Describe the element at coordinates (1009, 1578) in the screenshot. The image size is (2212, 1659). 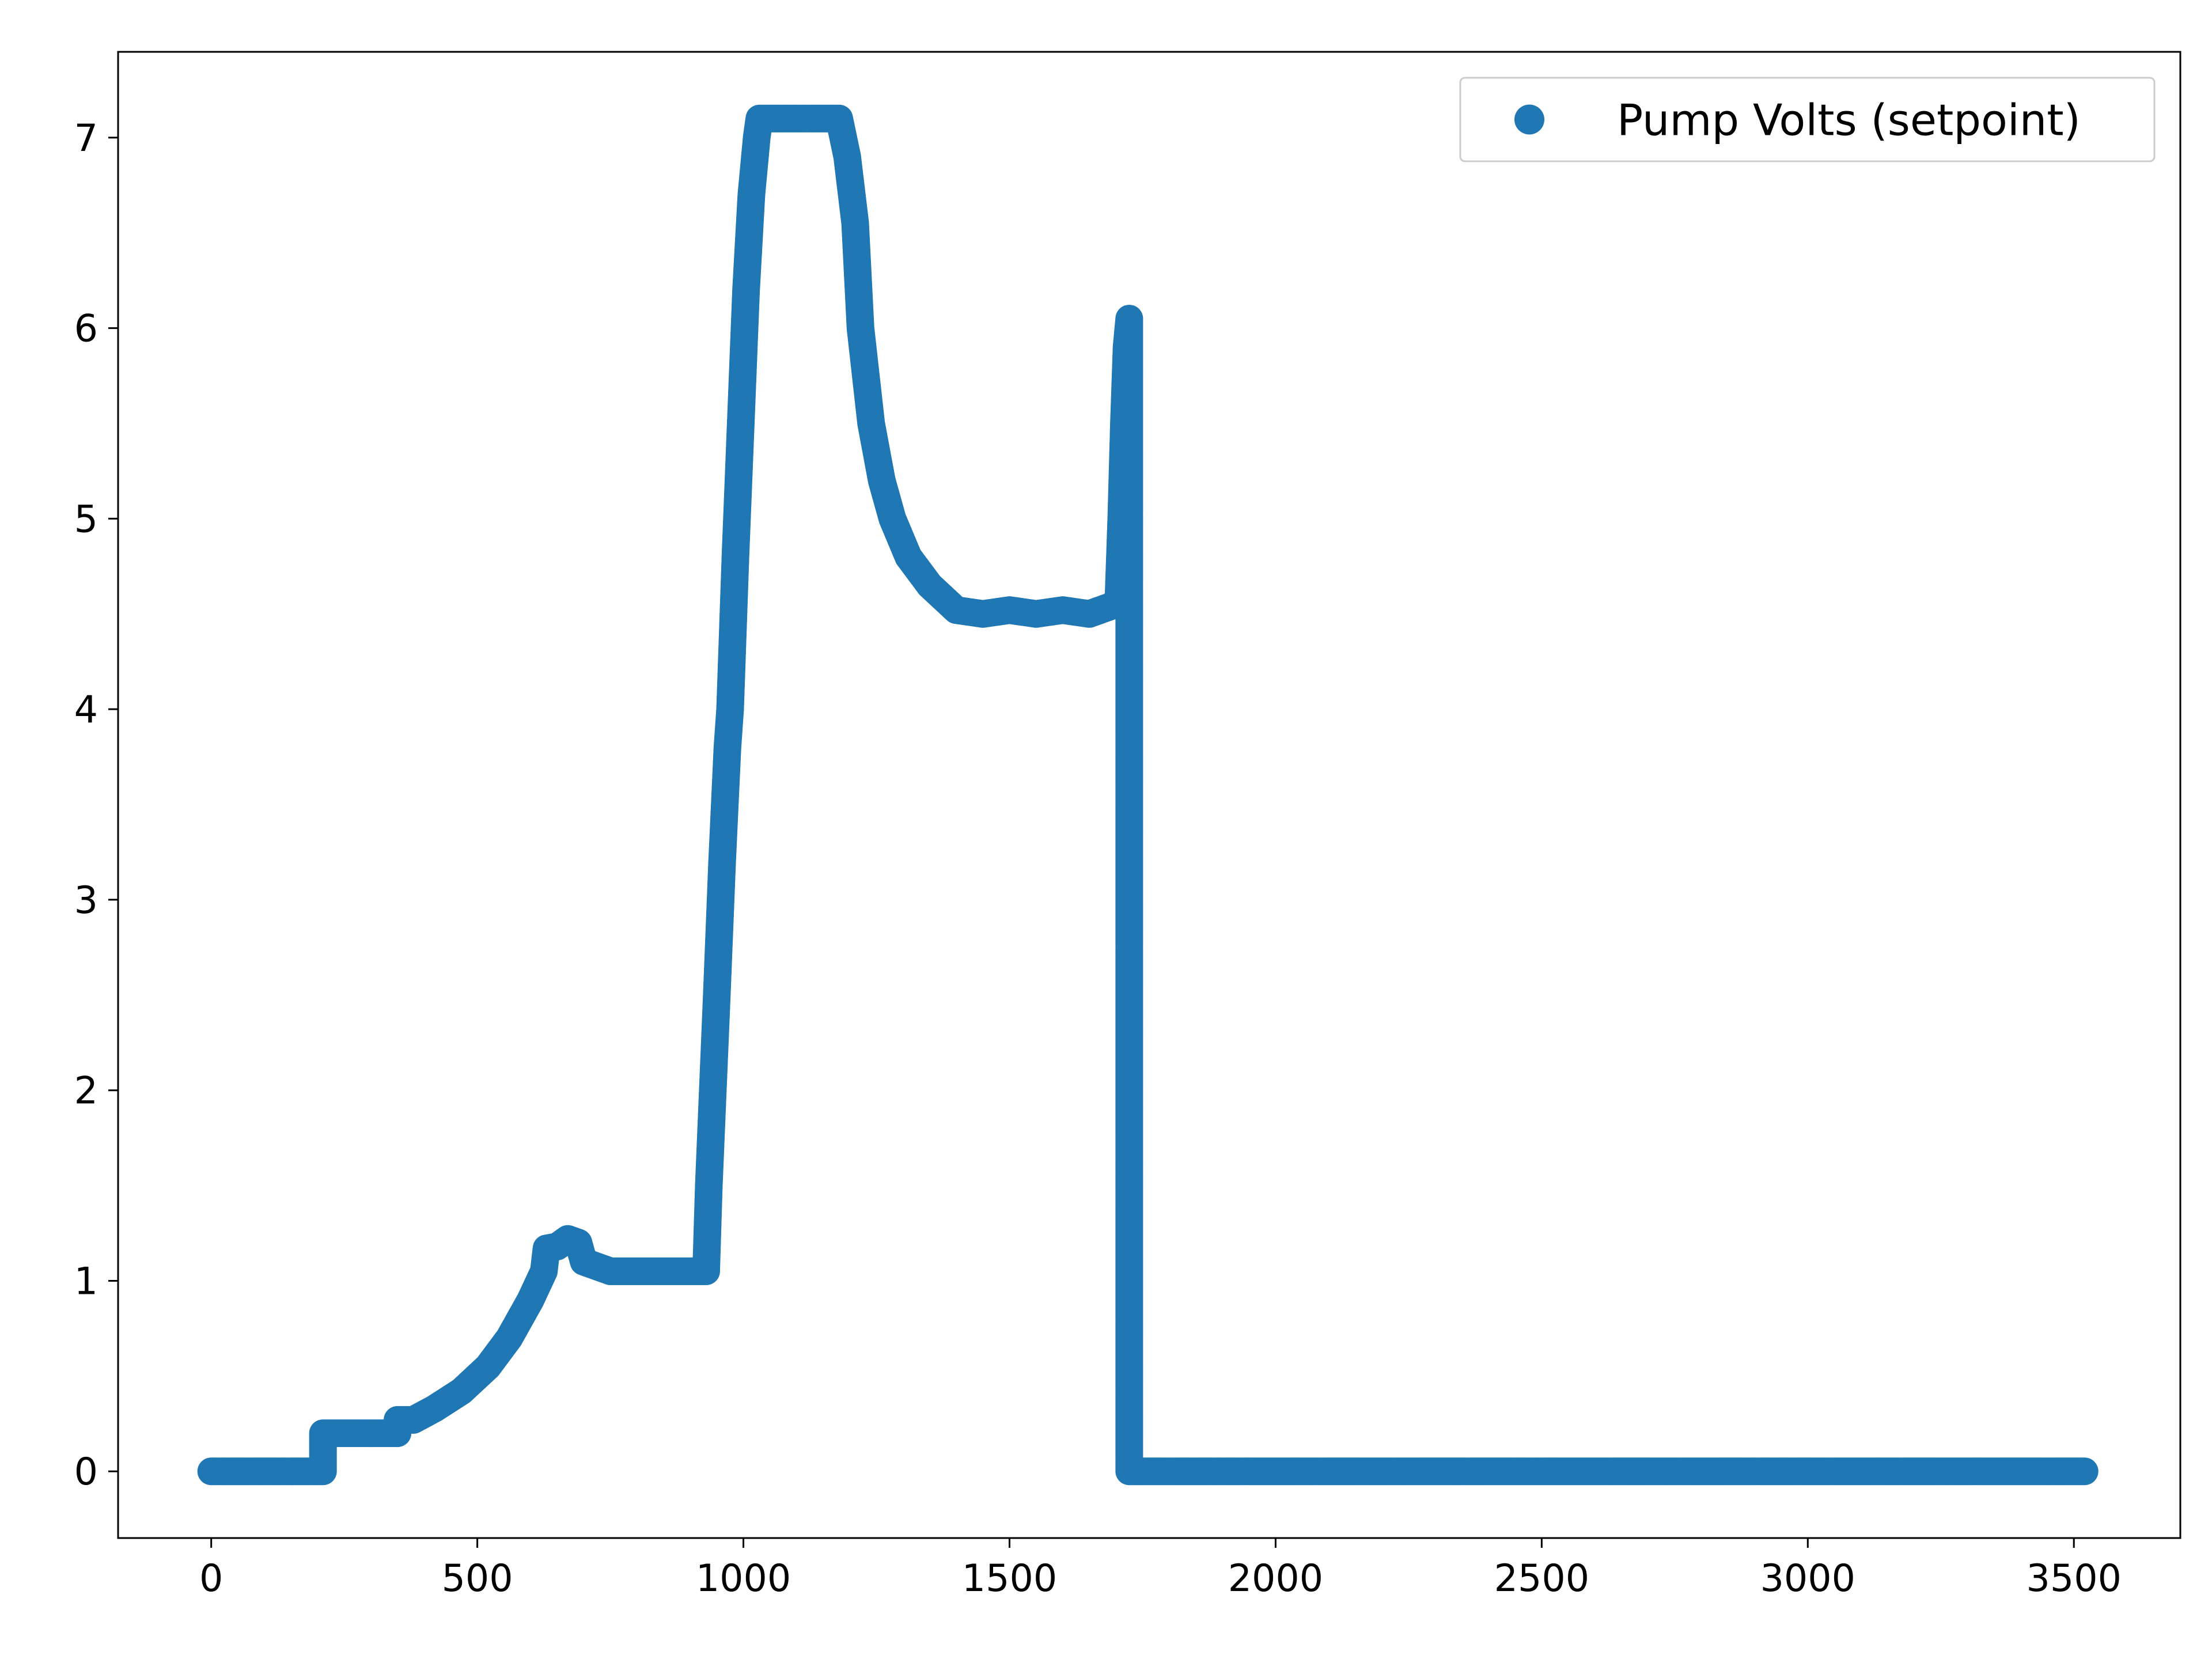
I see `x-tick-label: 1500` at that location.